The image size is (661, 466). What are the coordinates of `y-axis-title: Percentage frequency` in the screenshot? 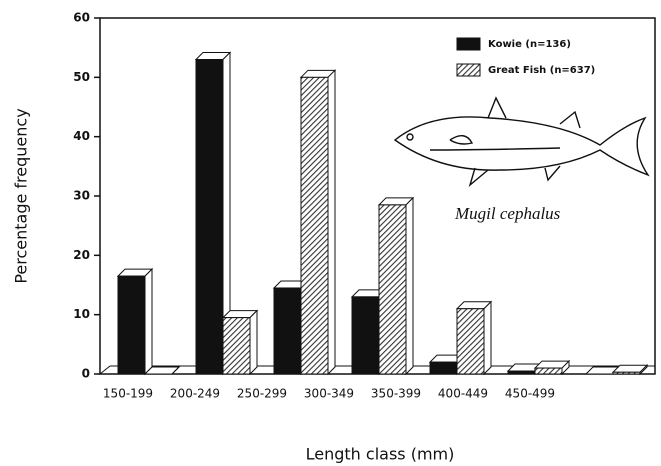 It's located at (21, 195).